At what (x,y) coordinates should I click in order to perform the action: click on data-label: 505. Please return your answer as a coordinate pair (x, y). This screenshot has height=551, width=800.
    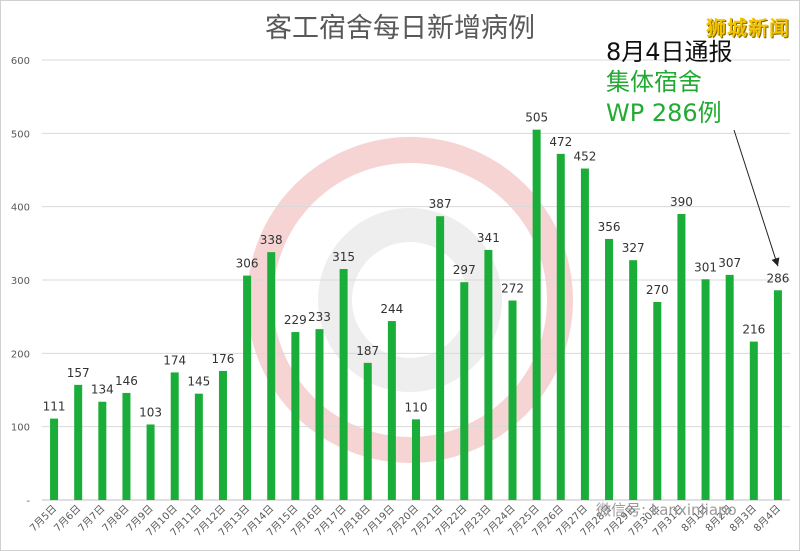
    Looking at the image, I should click on (536, 118).